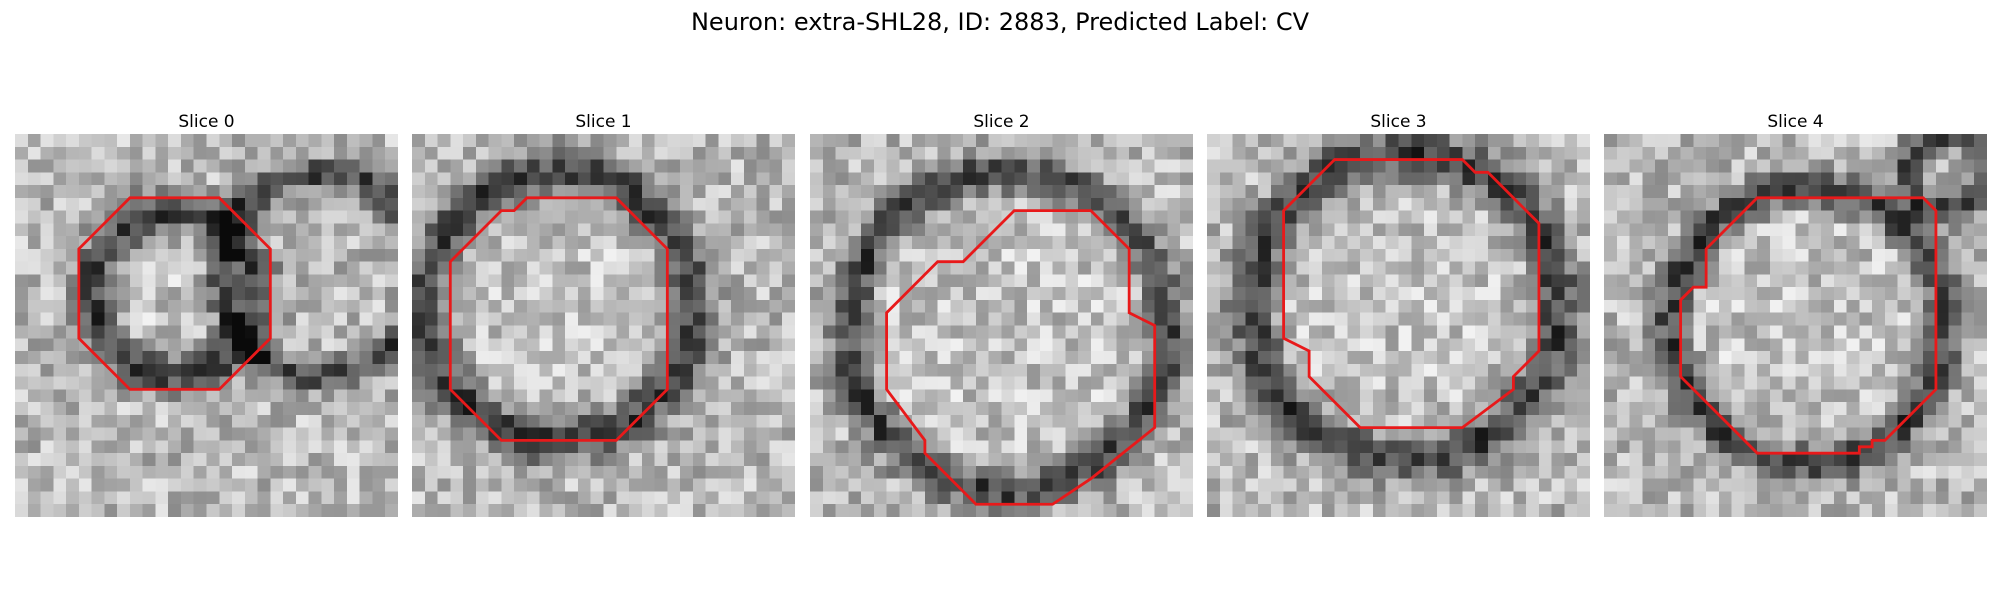  What do you see at coordinates (1398, 122) in the screenshot?
I see `slice-title: Slice 3` at bounding box center [1398, 122].